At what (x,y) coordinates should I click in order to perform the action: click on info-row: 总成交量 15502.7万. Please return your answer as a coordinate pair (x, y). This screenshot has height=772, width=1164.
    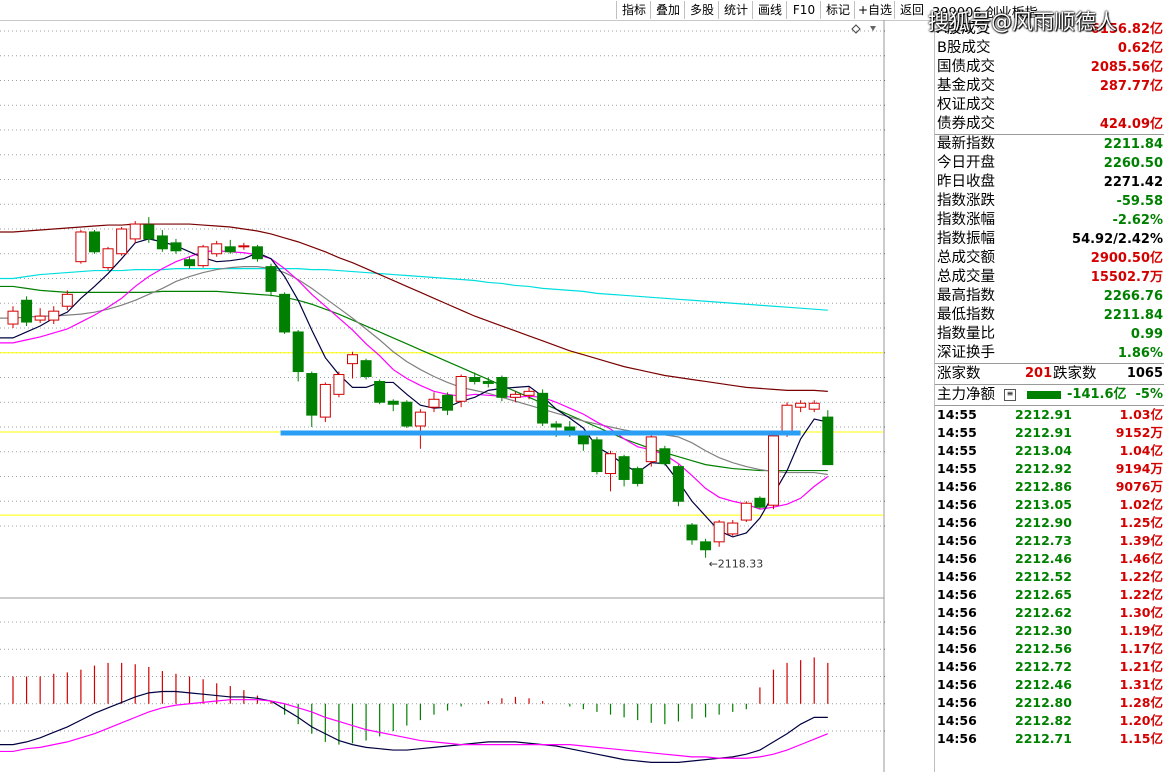
    Looking at the image, I should click on (1049, 277).